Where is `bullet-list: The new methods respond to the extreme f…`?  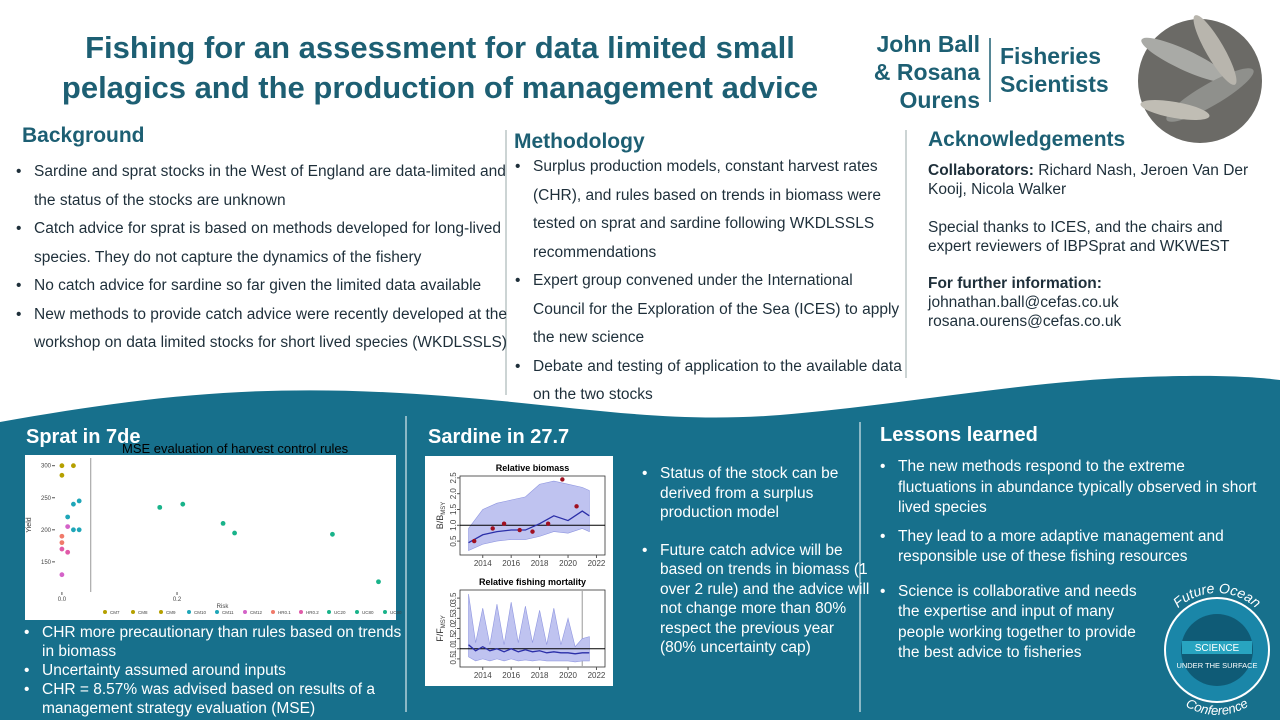 bullet-list: The new methods respond to the extreme f… is located at coordinates (1069, 560).